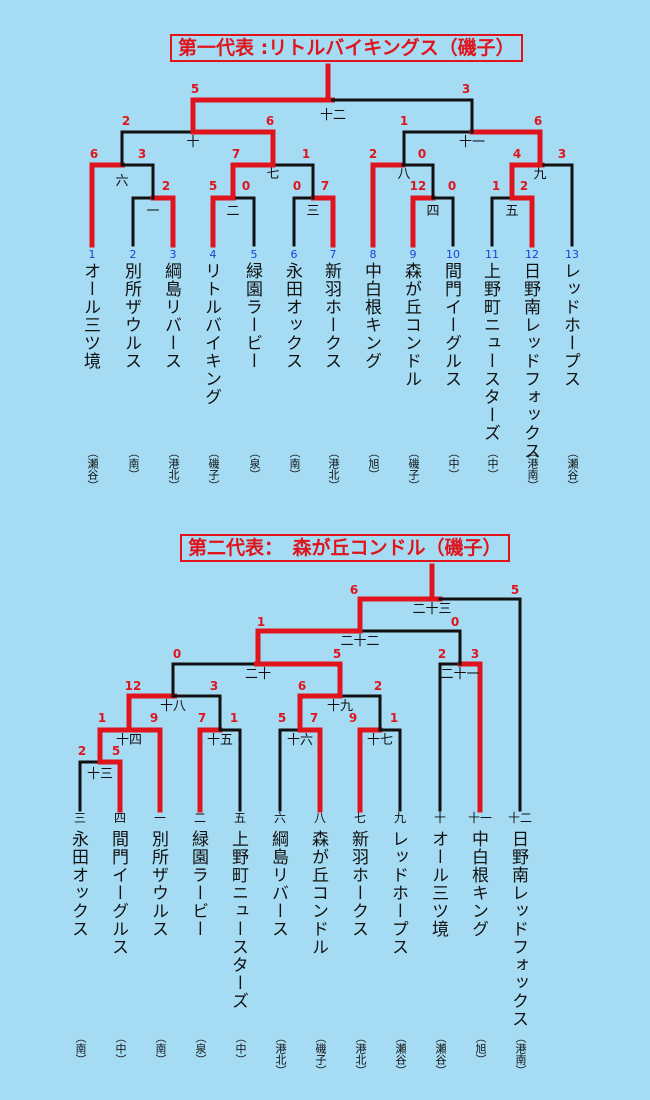  What do you see at coordinates (346, 48) in the screenshot?
I see `bracket1-title: 第一代表 :リトルバイキングス（磯子）` at bounding box center [346, 48].